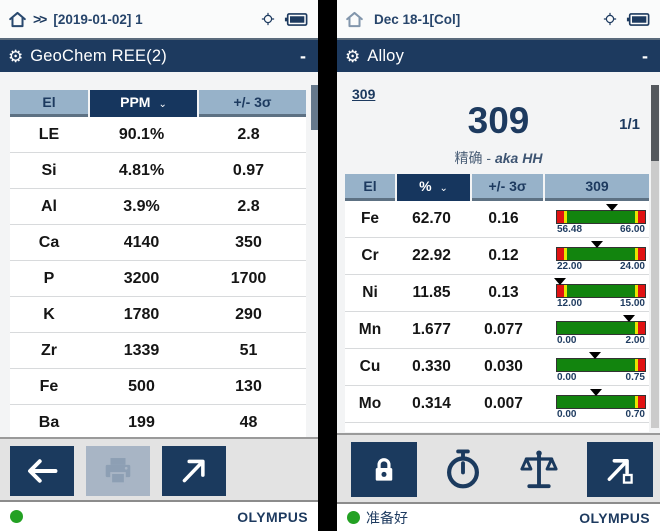  What do you see at coordinates (503, 403) in the screenshot?
I see `sigma-cell: 0.007` at bounding box center [503, 403].